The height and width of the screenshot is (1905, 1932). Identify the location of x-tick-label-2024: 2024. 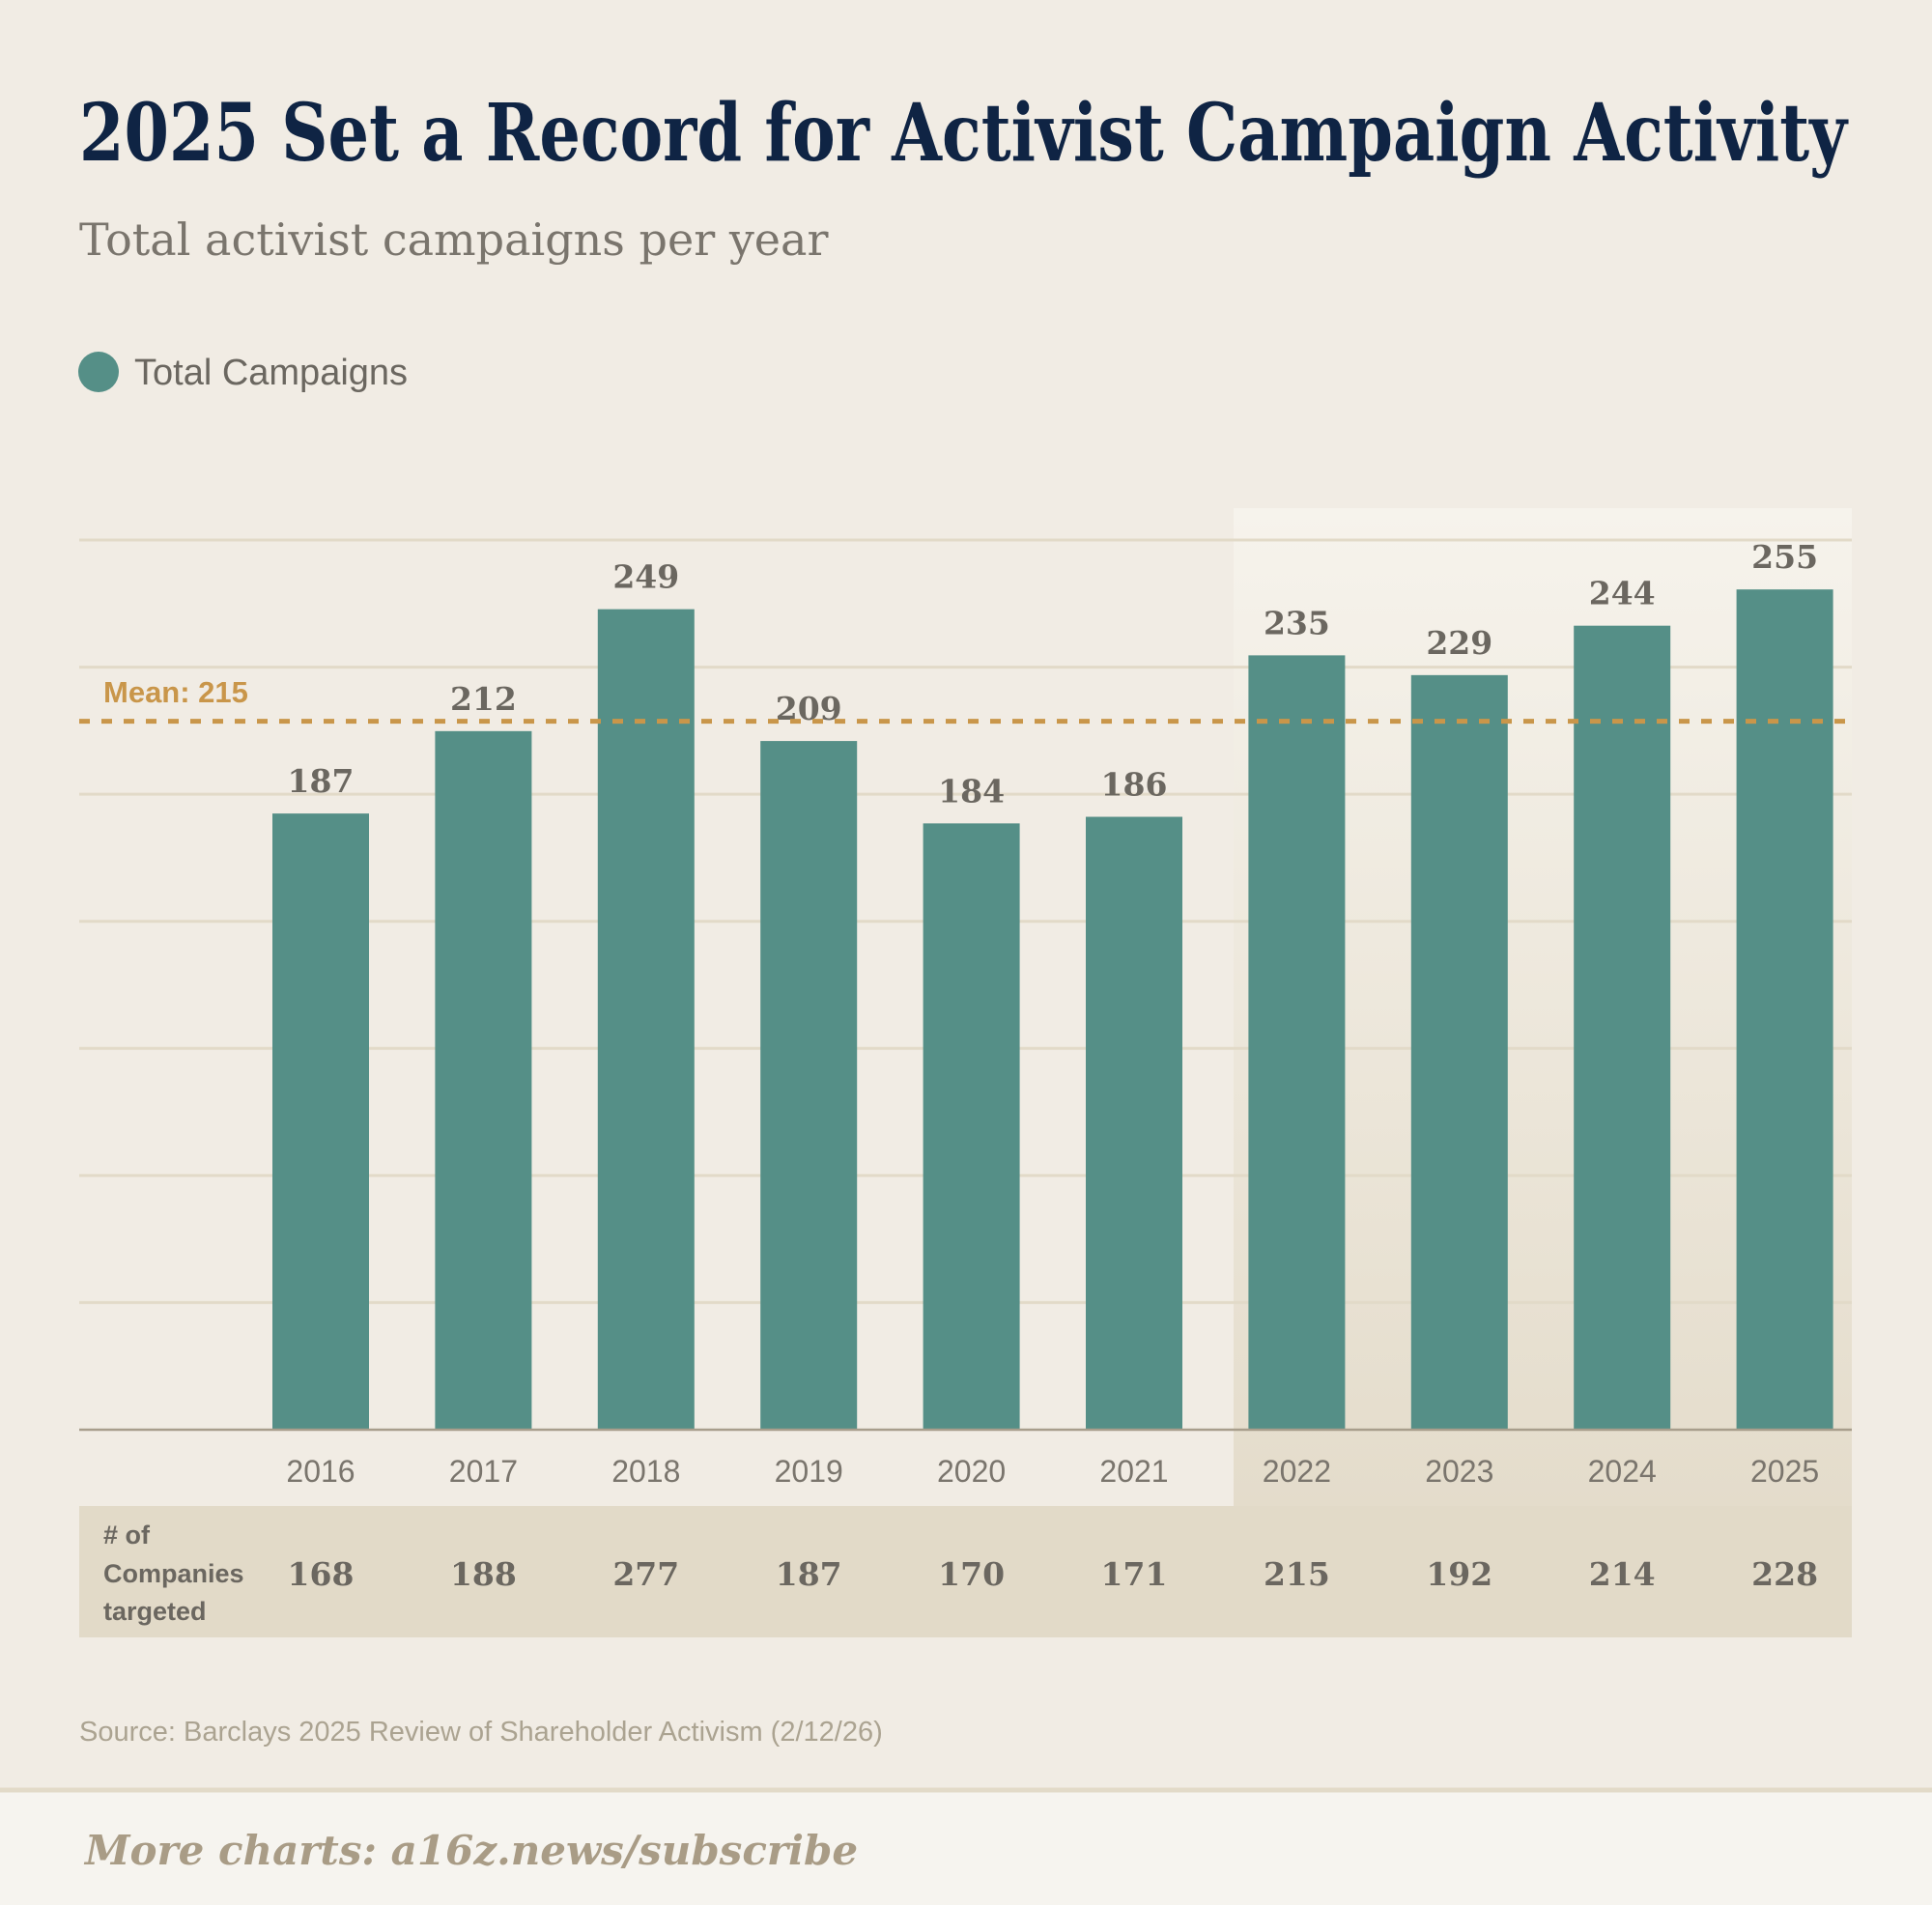
(1622, 1471).